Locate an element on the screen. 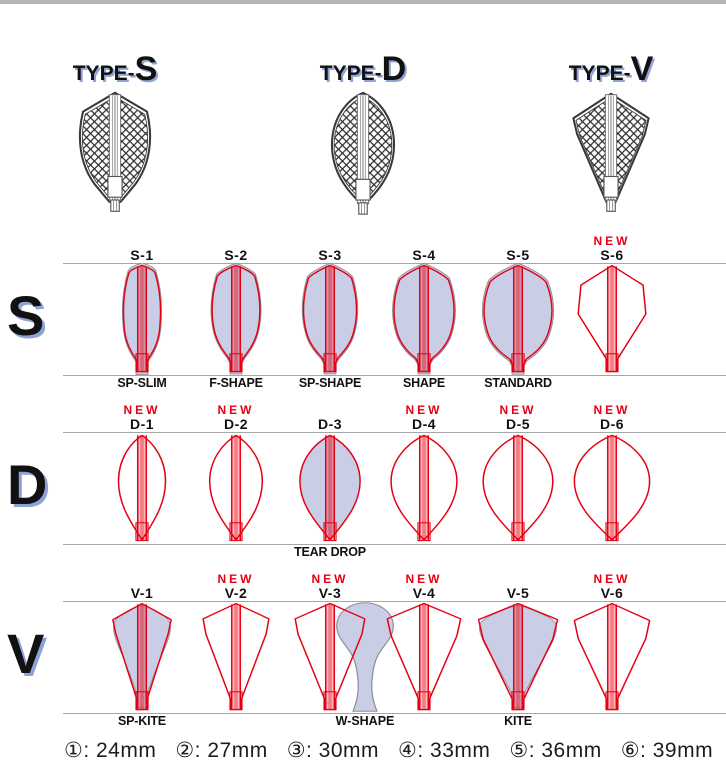  type-v-flight-crosshatch-icon is located at coordinates (611, 152).